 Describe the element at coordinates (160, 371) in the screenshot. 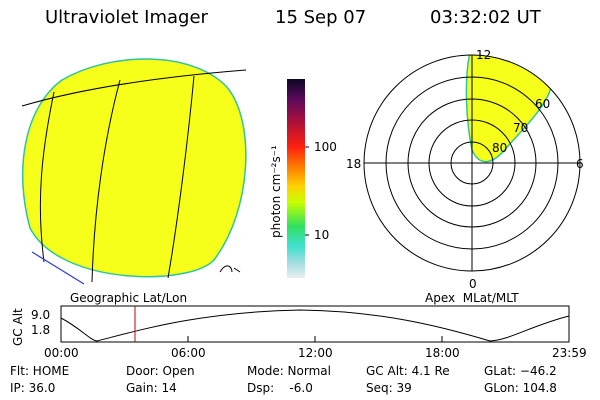

I see `door-info: Door: Open` at that location.